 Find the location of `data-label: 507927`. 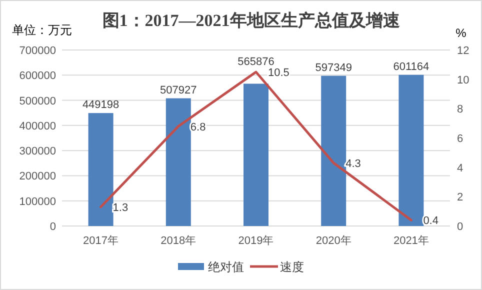

data-label: 507927 is located at coordinates (178, 90).